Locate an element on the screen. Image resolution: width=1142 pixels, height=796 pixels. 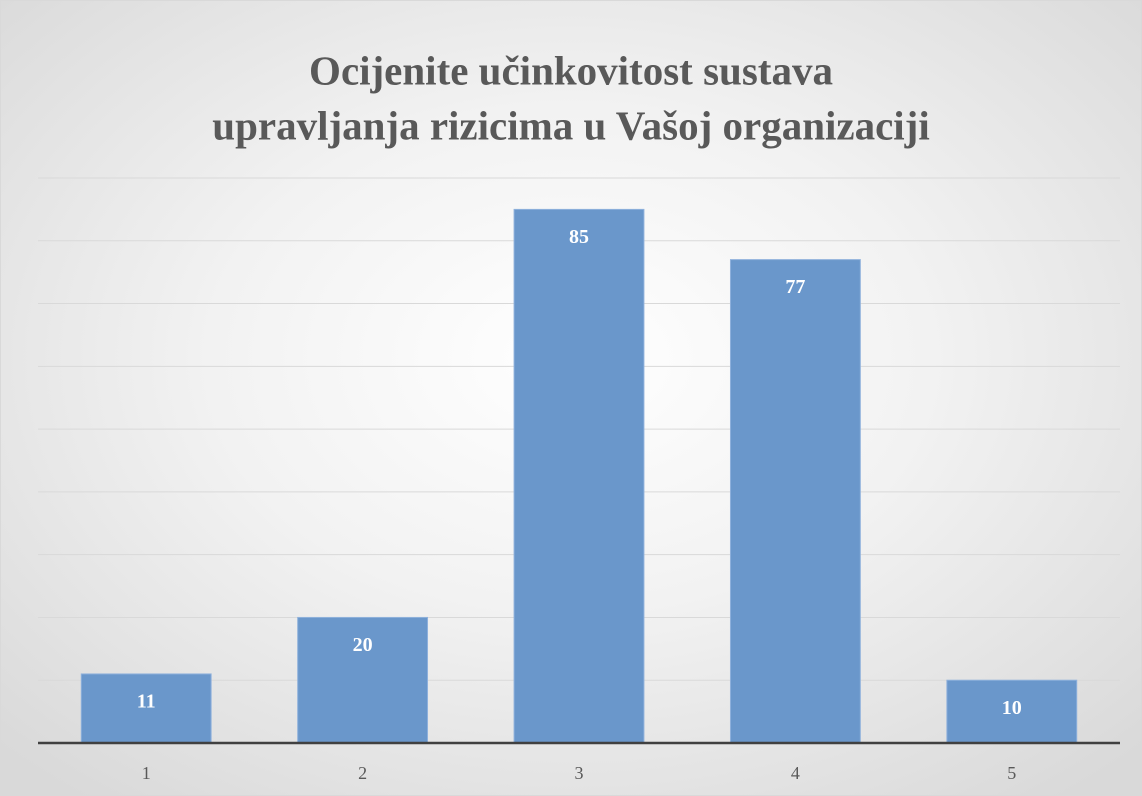
data-label: 20 is located at coordinates (363, 645).